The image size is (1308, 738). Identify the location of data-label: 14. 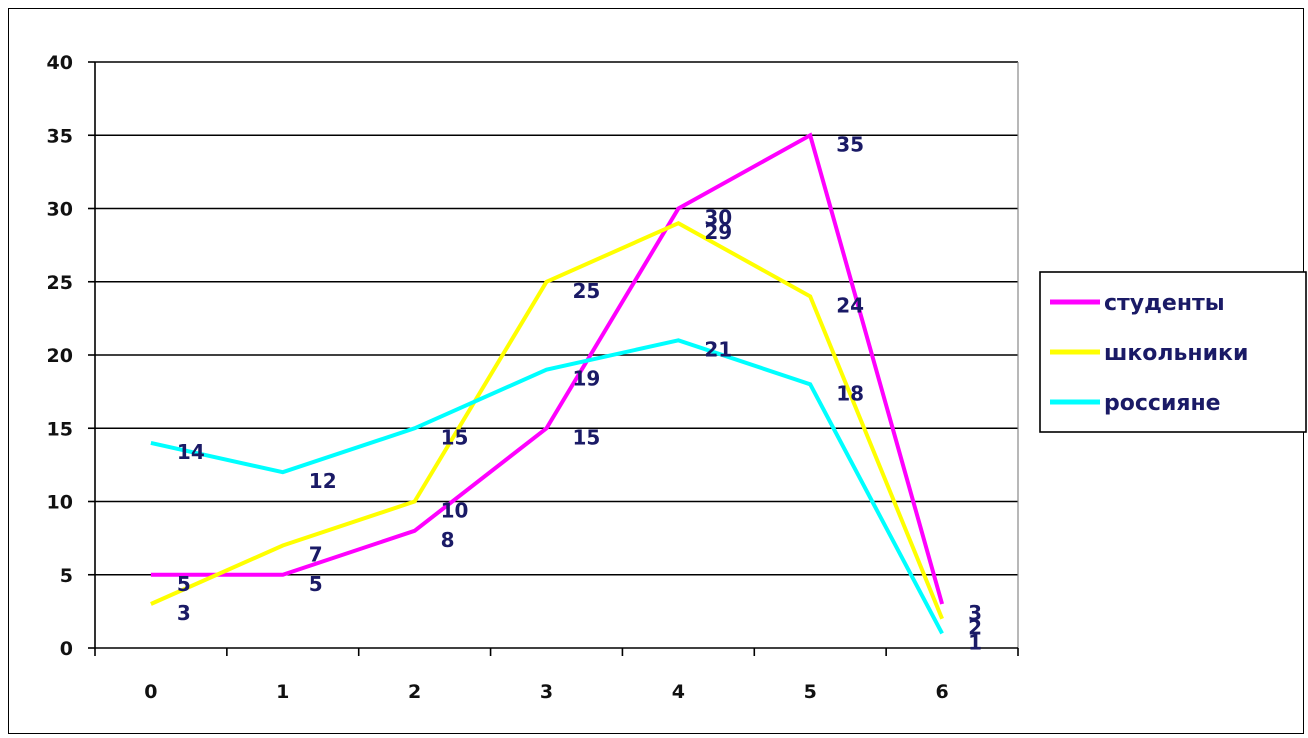
(191, 452).